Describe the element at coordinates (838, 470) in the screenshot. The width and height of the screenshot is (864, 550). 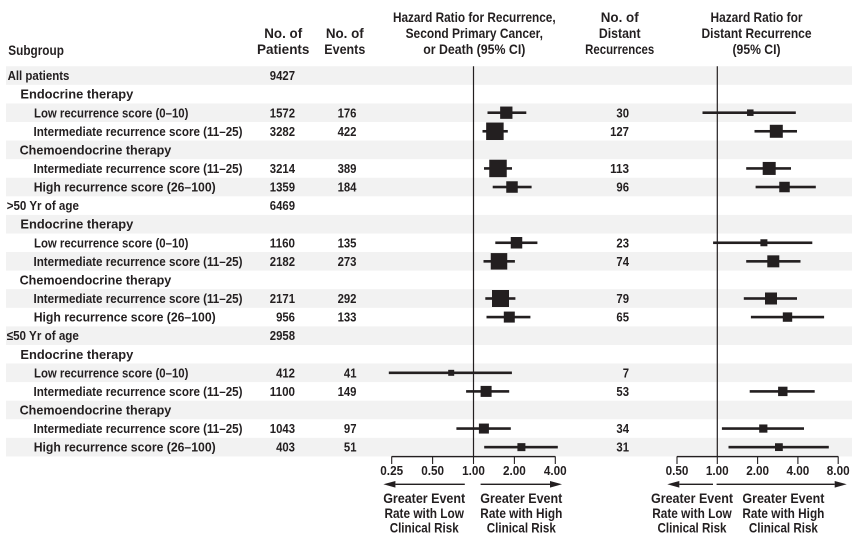
I see `svg-text: 8.00` at that location.